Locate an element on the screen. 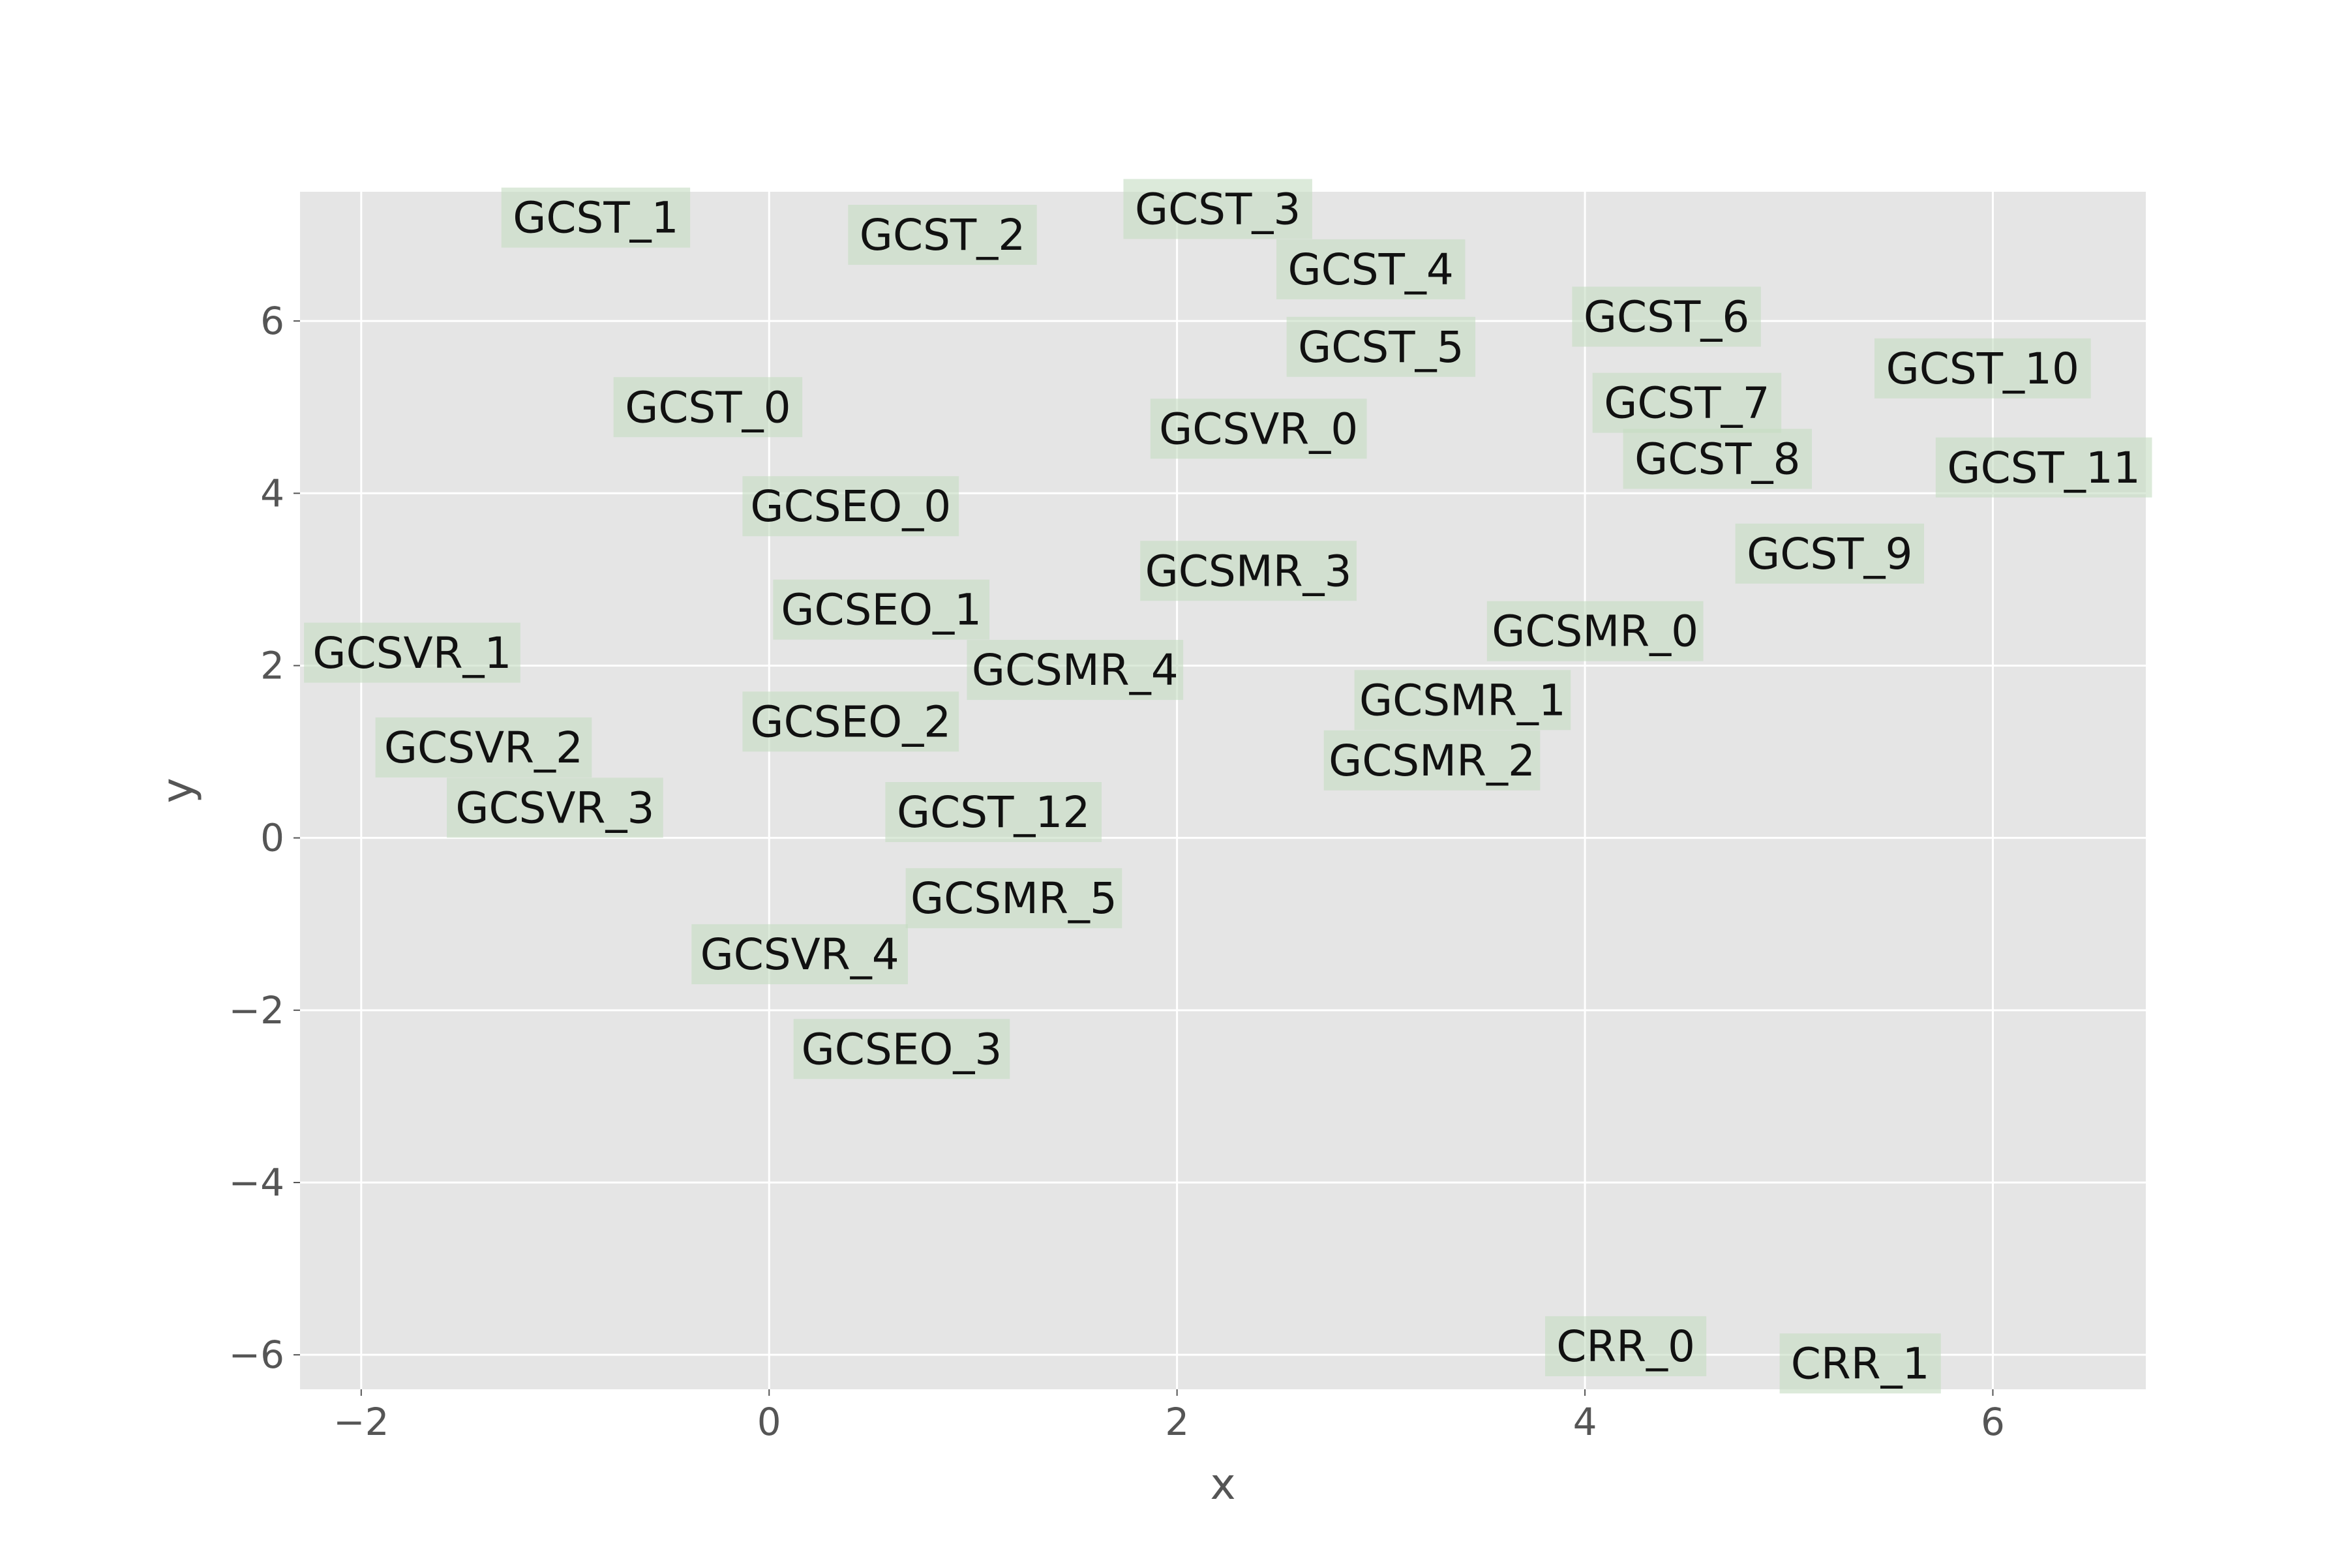 The height and width of the screenshot is (1568, 2348). data-point: GCST_2 is located at coordinates (943, 235).